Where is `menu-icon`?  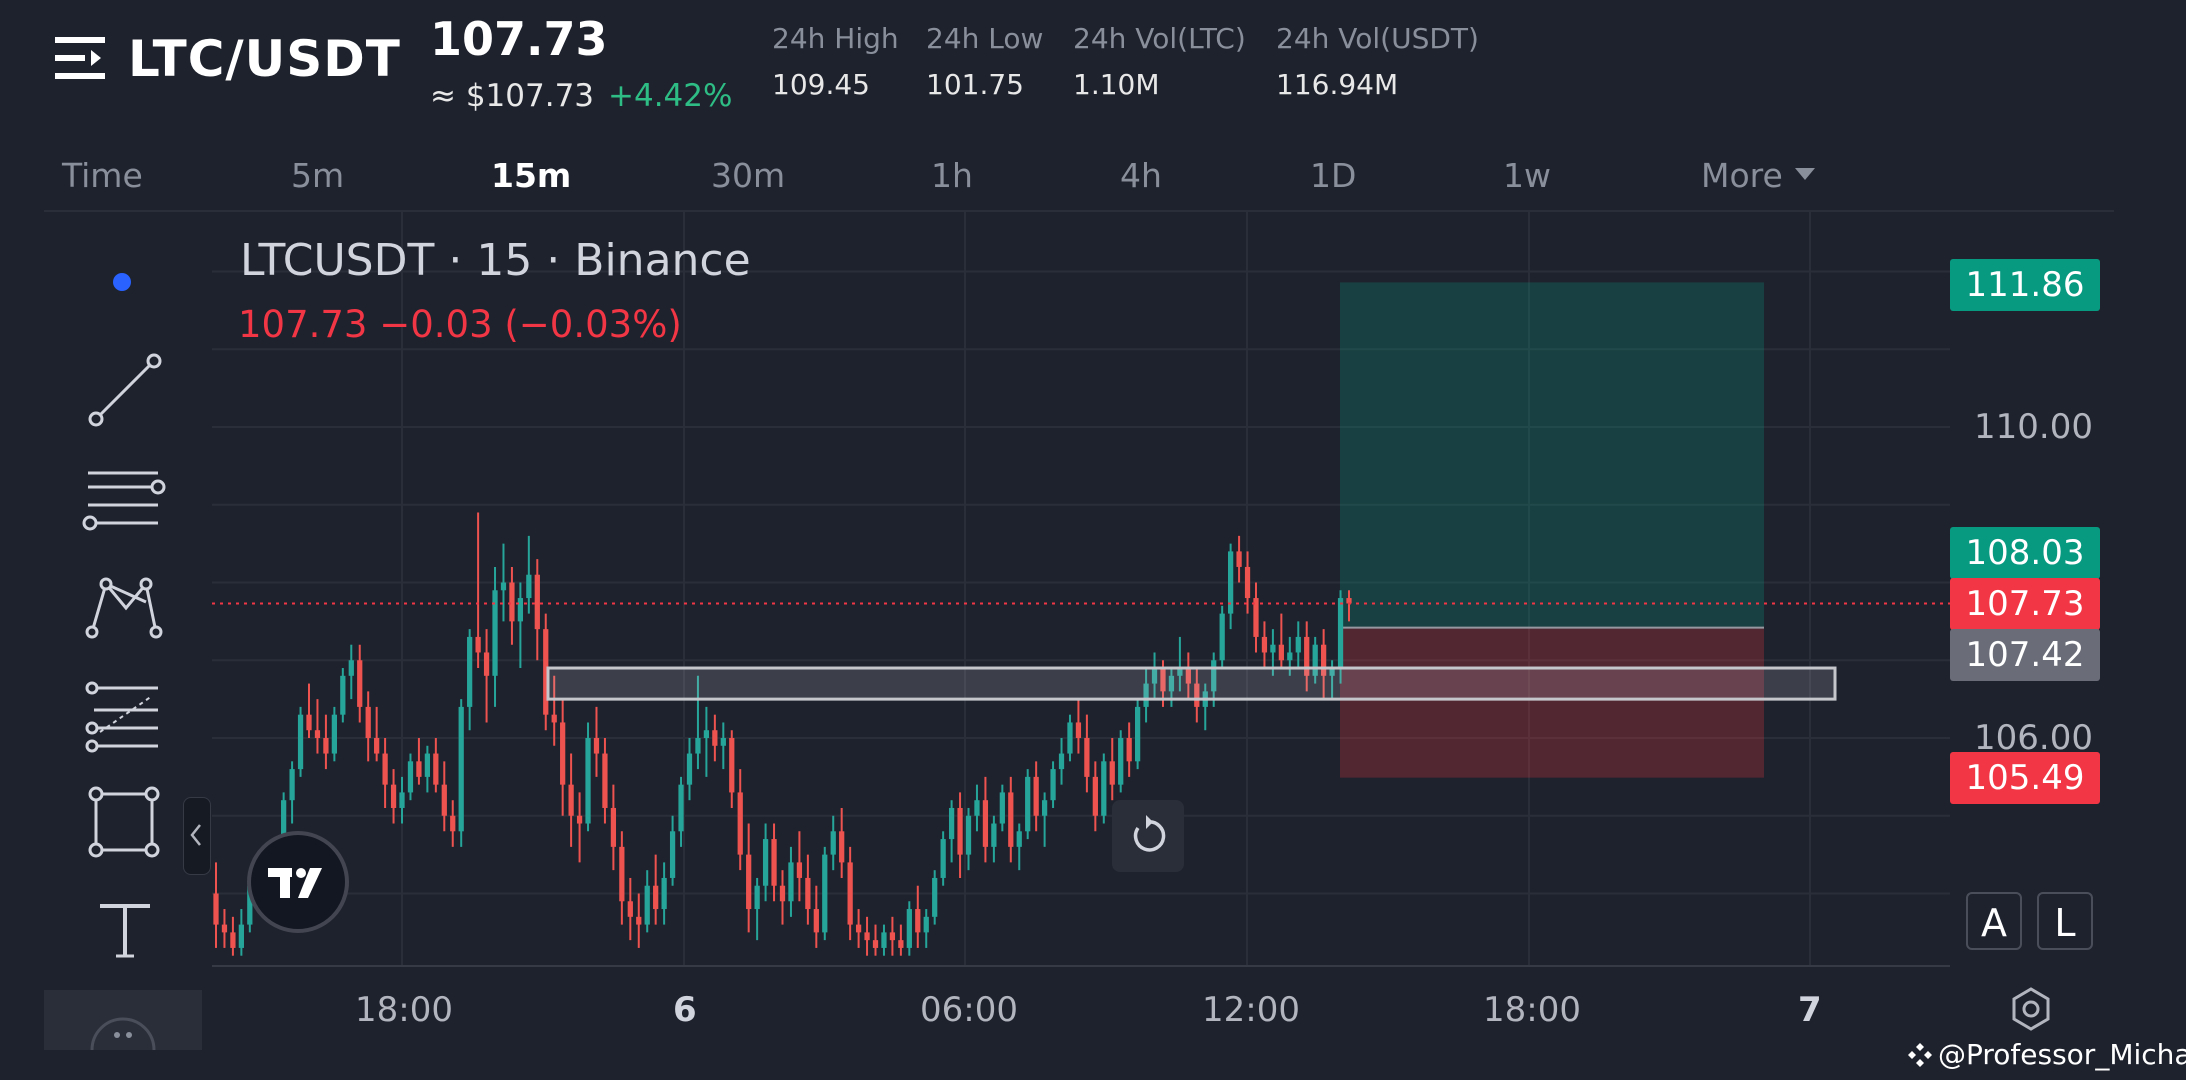 menu-icon is located at coordinates (81, 60).